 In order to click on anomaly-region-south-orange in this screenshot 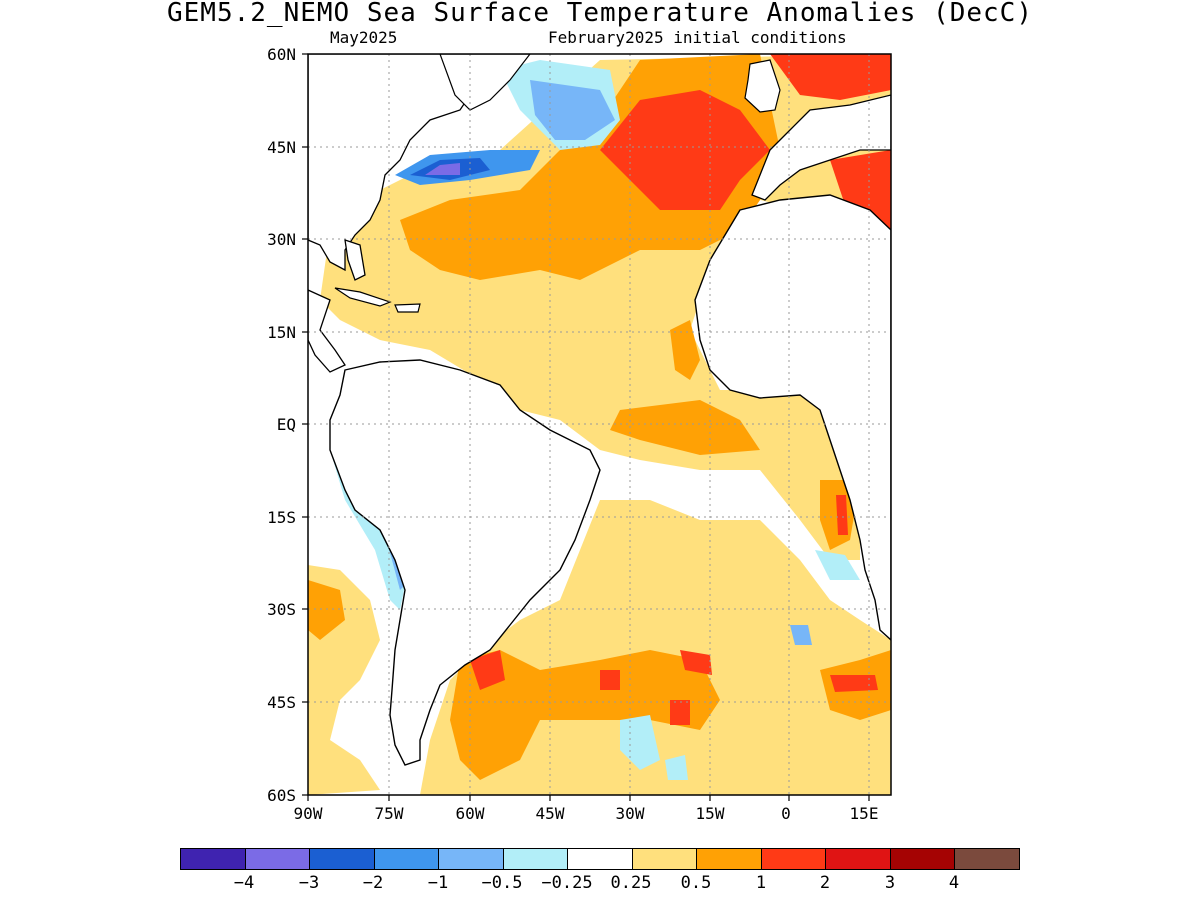, I will do `click(585, 715)`.